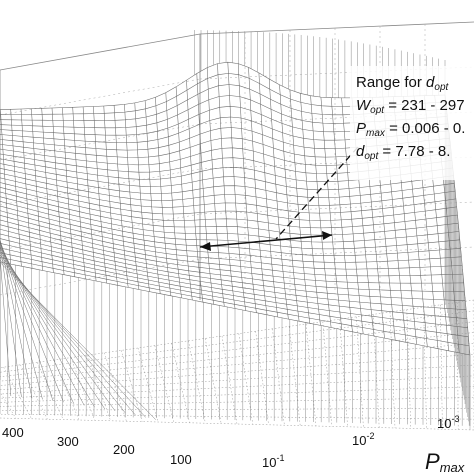 The width and height of the screenshot is (474, 474). Describe the element at coordinates (425, 128) in the screenshot. I see `annotation-value: = 0.006 - 0.` at that location.